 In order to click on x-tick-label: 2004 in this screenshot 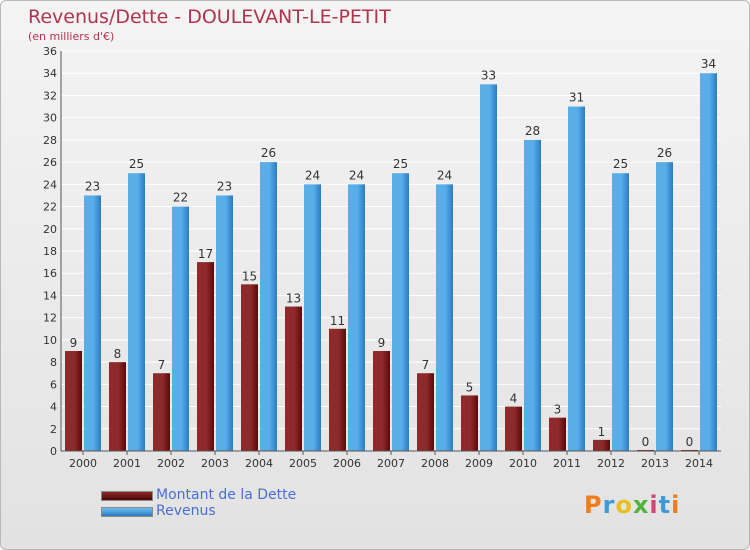, I will do `click(259, 463)`.